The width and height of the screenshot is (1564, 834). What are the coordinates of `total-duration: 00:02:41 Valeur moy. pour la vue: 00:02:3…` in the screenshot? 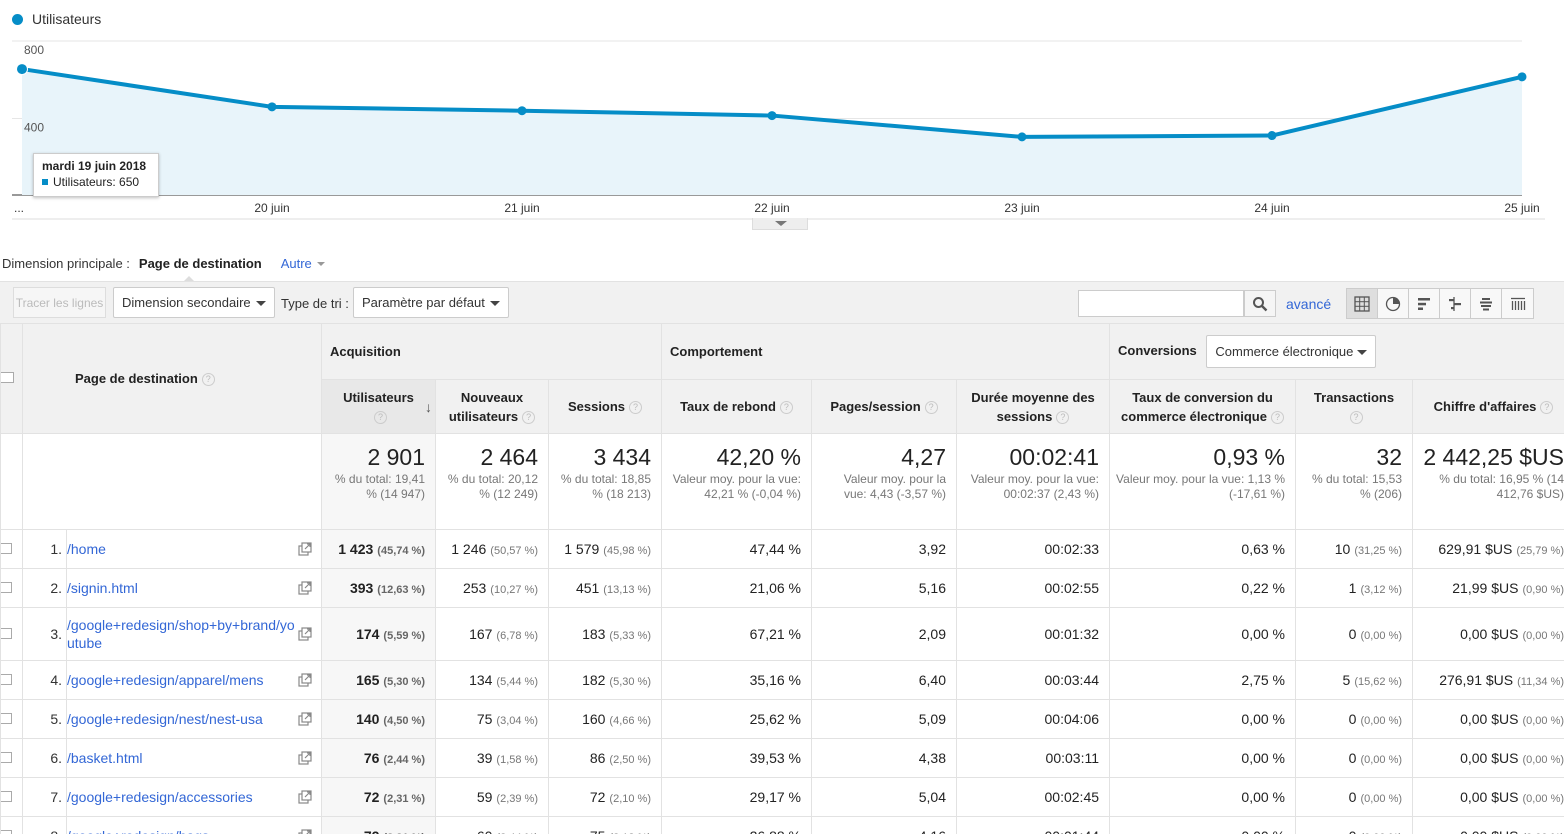 It's located at (1033, 481).